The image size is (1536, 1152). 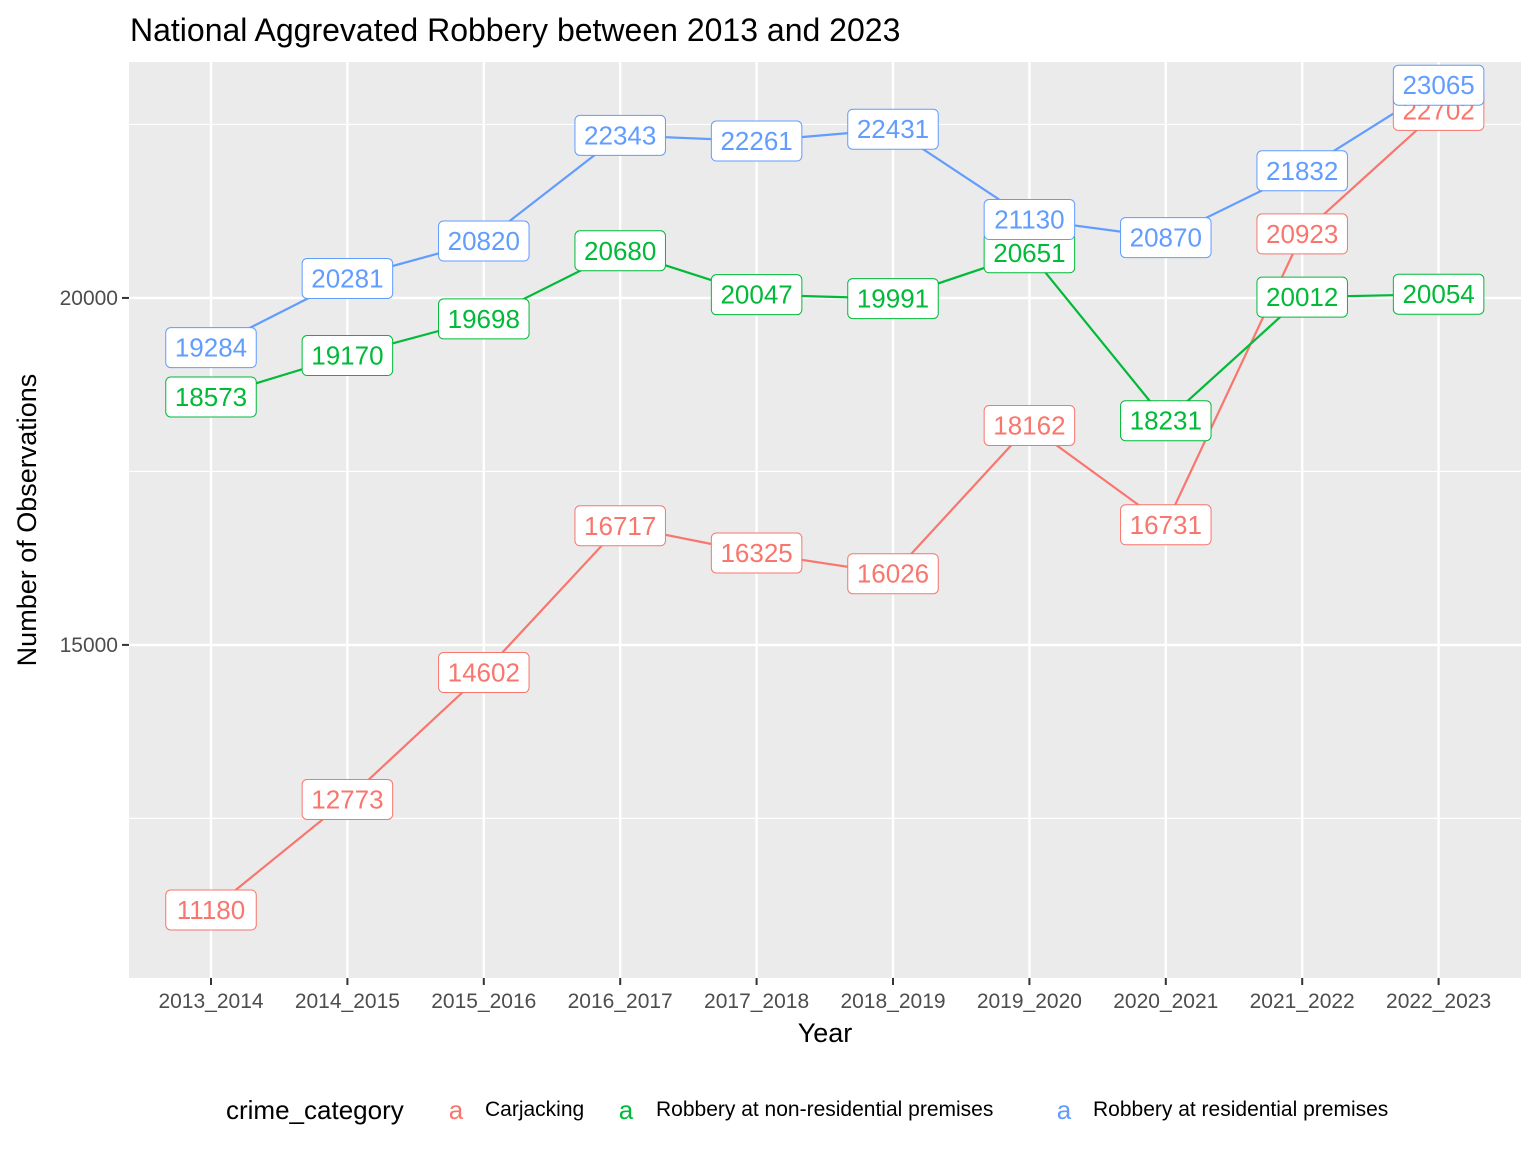 I want to click on data-label: 21832, so click(x=1302, y=171).